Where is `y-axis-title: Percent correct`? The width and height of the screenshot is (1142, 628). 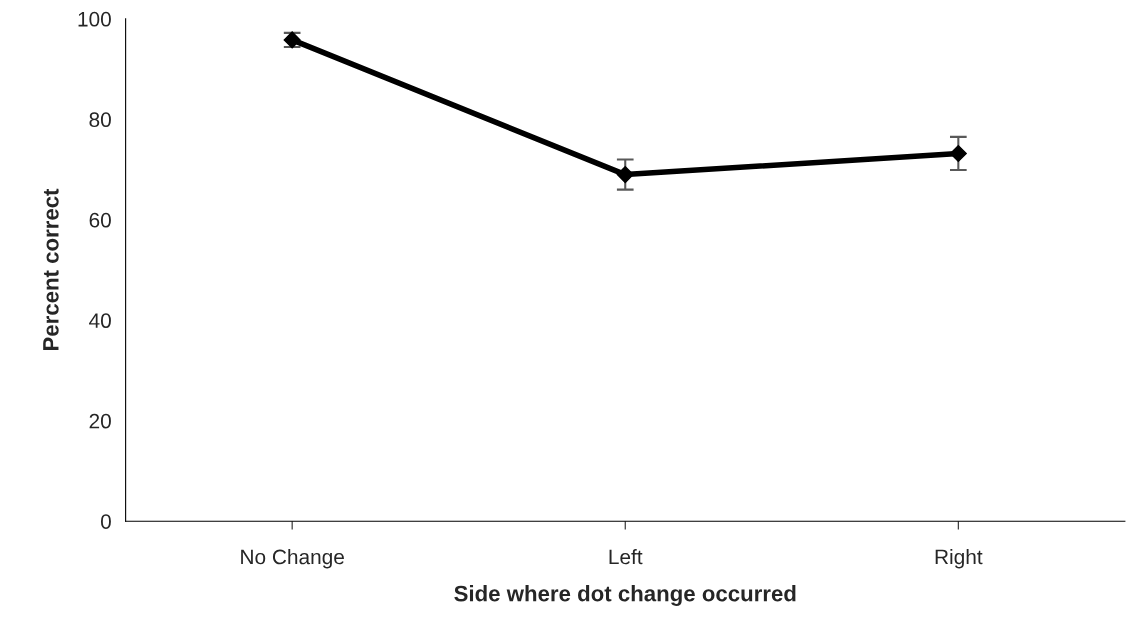 y-axis-title: Percent correct is located at coordinates (51, 269).